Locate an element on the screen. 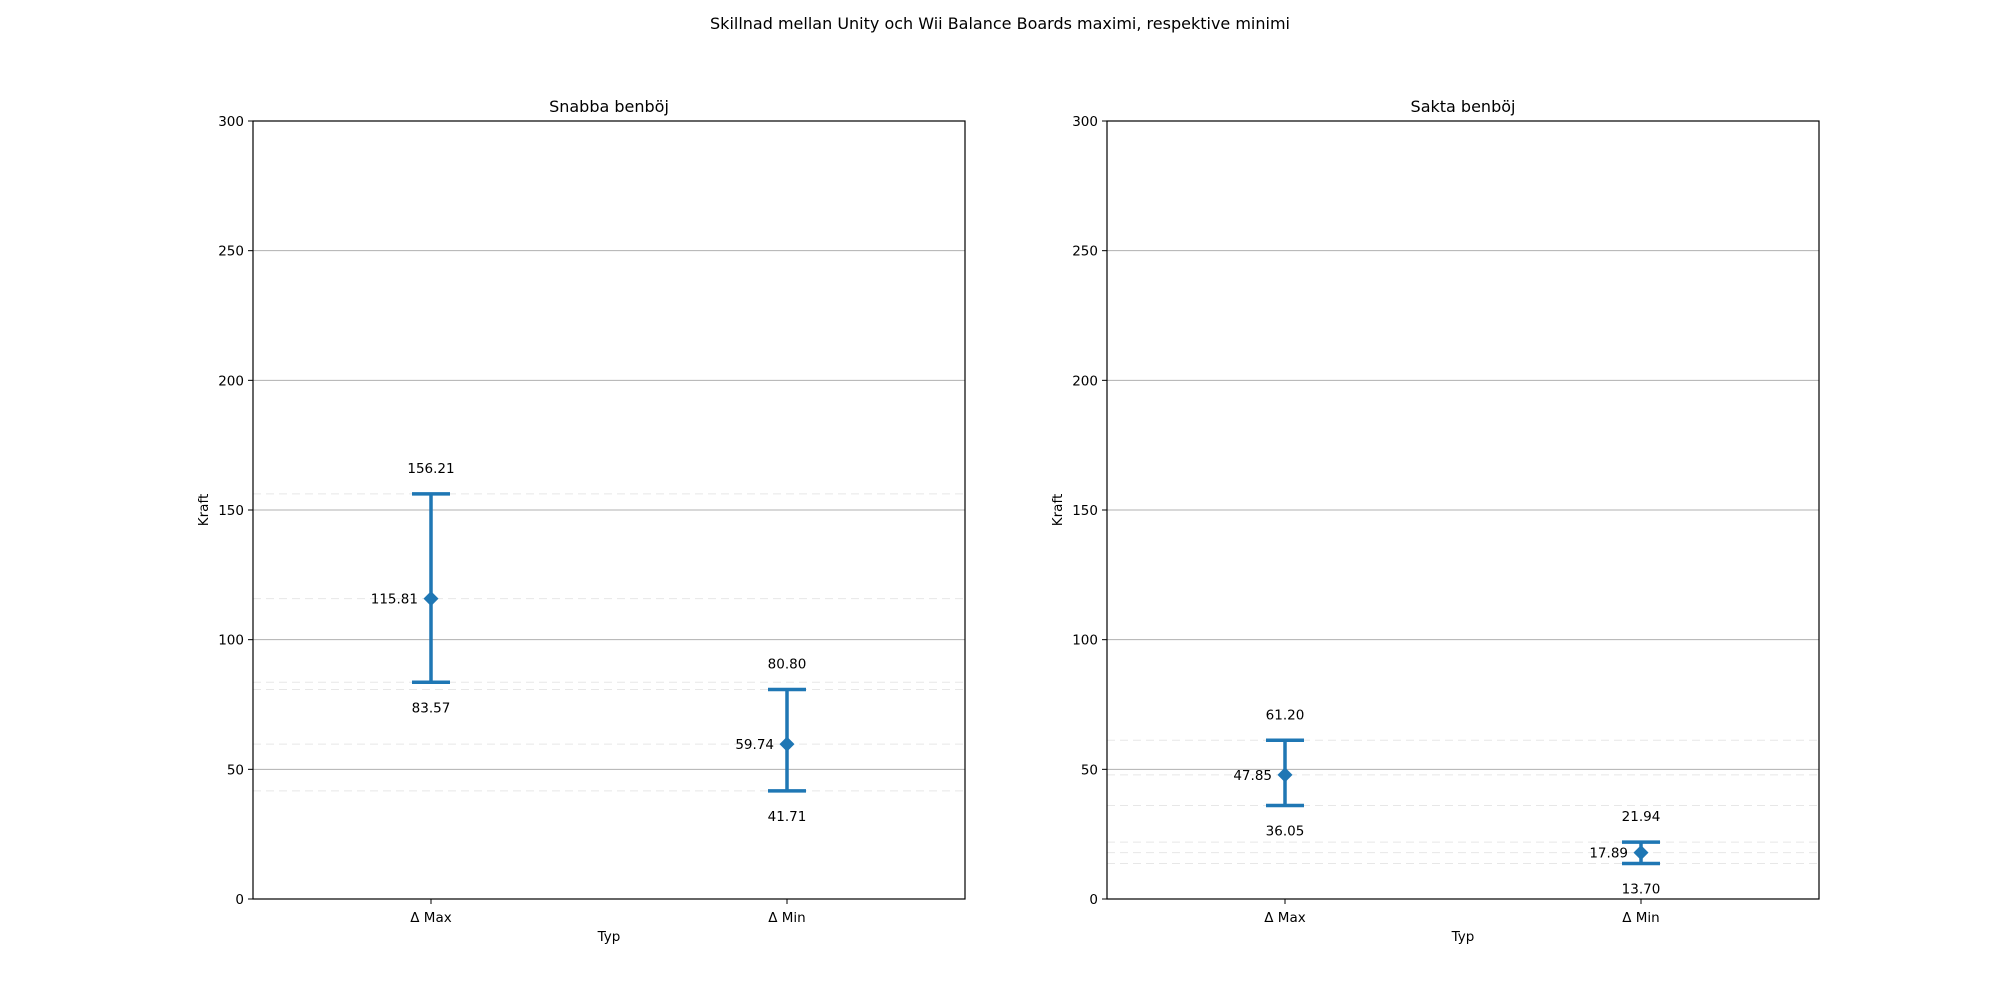 The height and width of the screenshot is (1000, 2000). lower-value-label: 83.57 is located at coordinates (431, 708).